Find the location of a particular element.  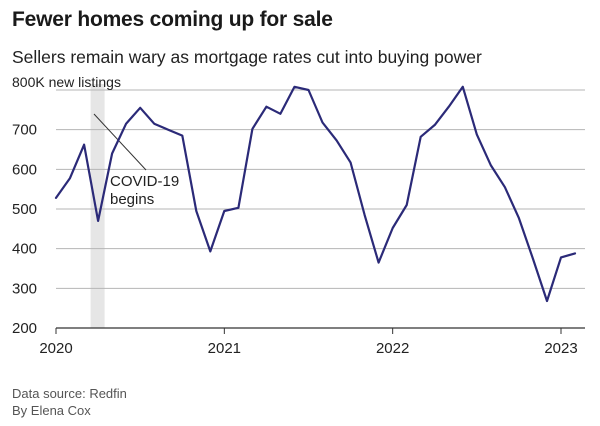

y-axis-labels: 200 300 400 500 600 700 800K new listings is located at coordinates (66, 205).